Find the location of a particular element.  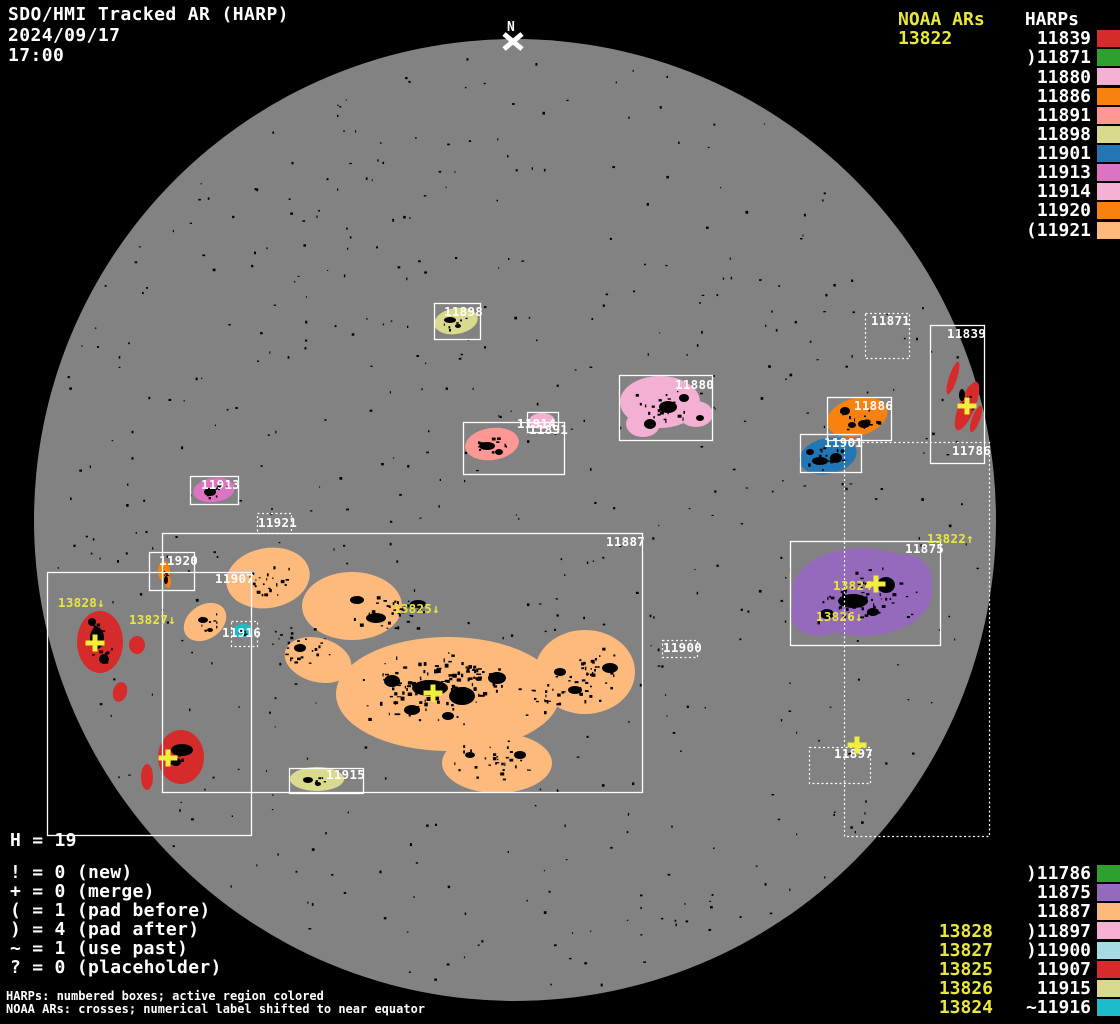

harp-box-label-11914: 11914 is located at coordinates (536, 423).